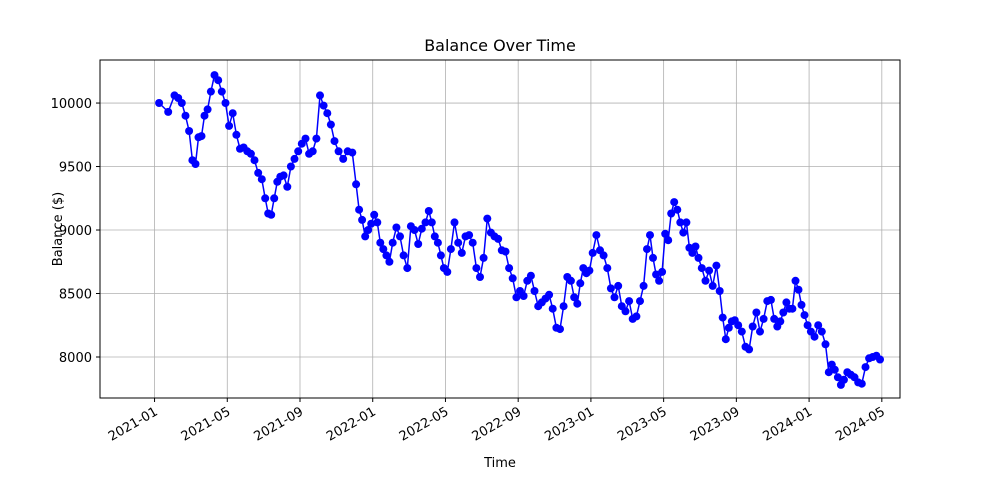  I want to click on chart-title: Balance Over Time, so click(500, 45).